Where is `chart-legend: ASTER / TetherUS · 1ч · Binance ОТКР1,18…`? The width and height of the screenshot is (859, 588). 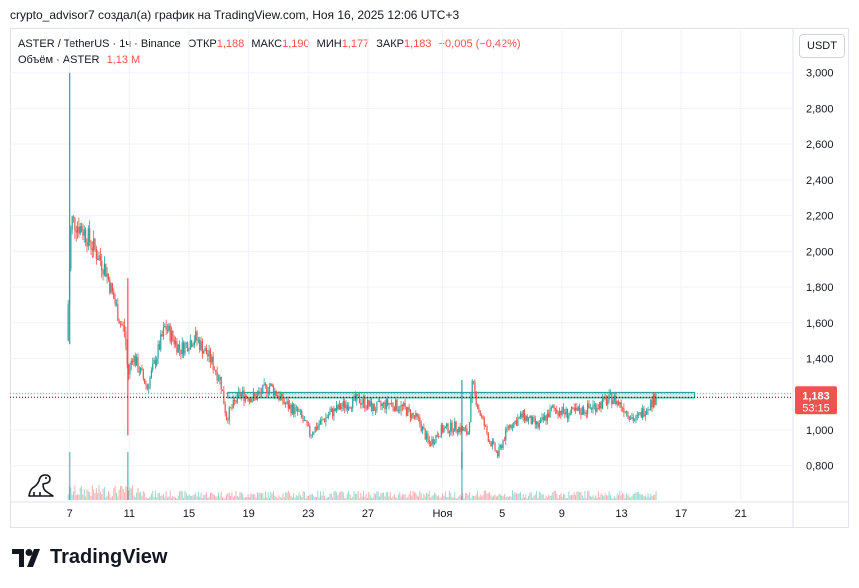
chart-legend: ASTER / TetherUS · 1ч · Binance ОТКР1,18… is located at coordinates (269, 52).